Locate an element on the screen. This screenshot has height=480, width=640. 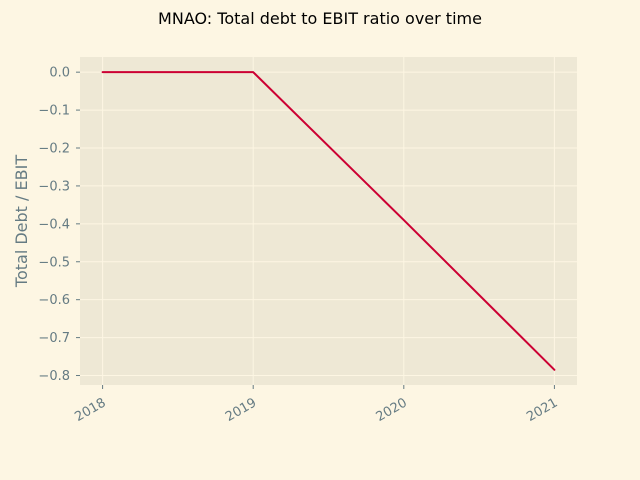
y-tick-label: −0.8 is located at coordinates (54, 376).